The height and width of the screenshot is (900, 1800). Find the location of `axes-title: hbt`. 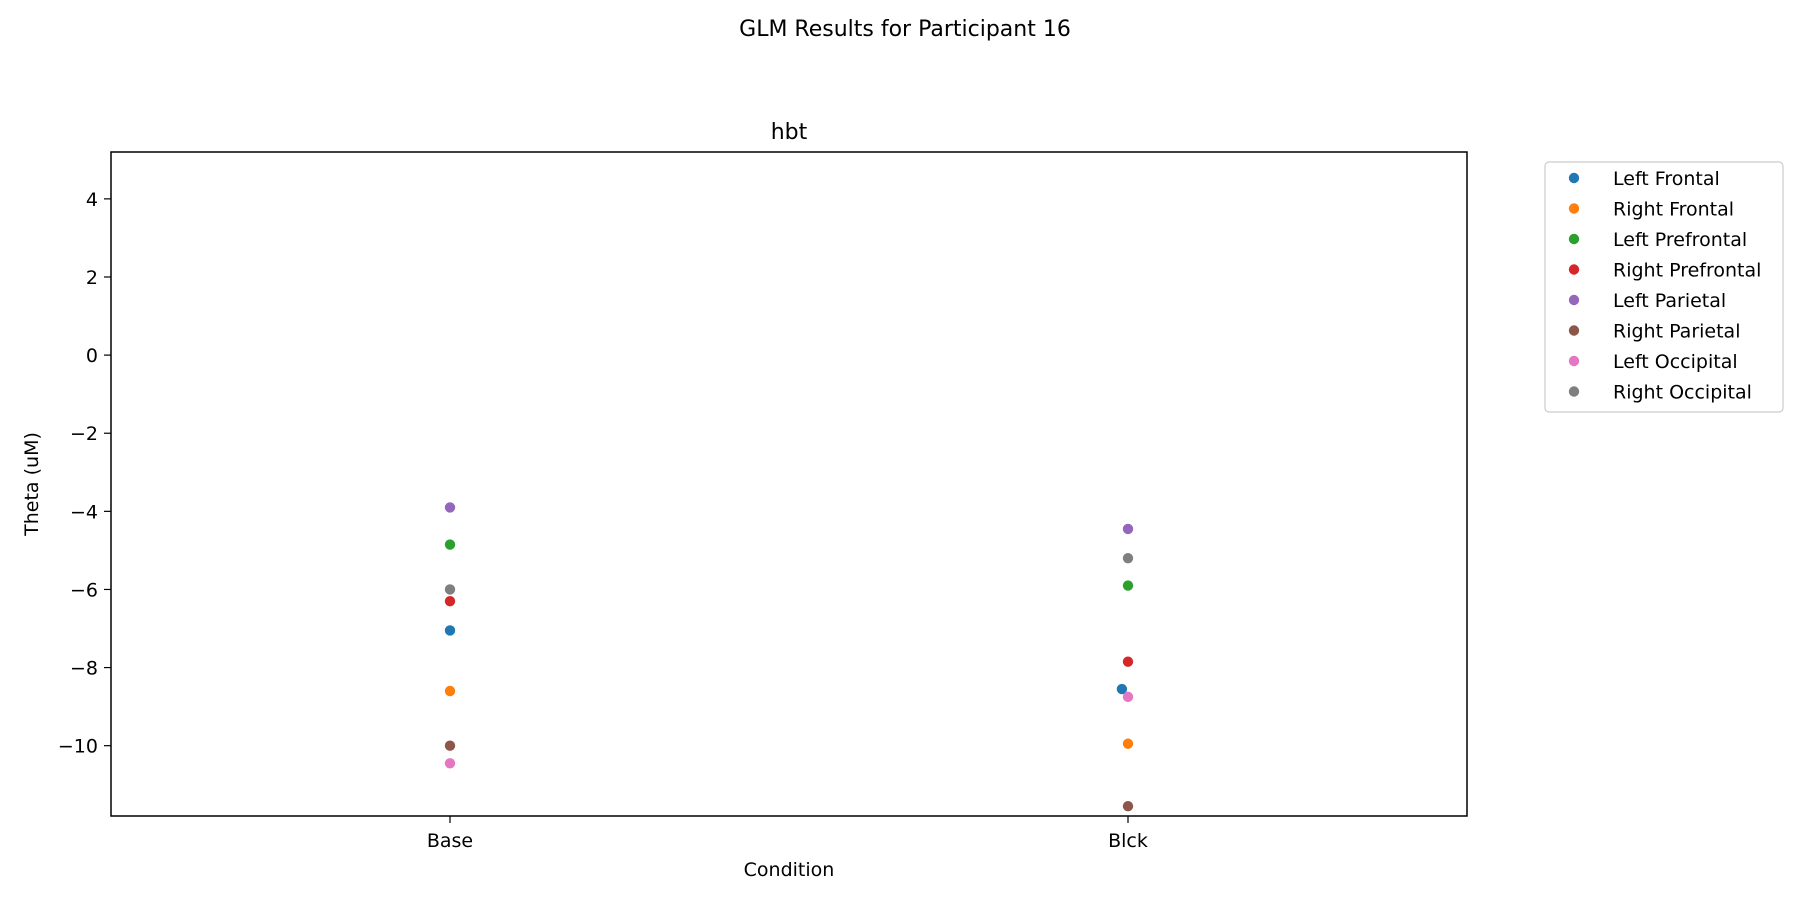

axes-title: hbt is located at coordinates (789, 132).